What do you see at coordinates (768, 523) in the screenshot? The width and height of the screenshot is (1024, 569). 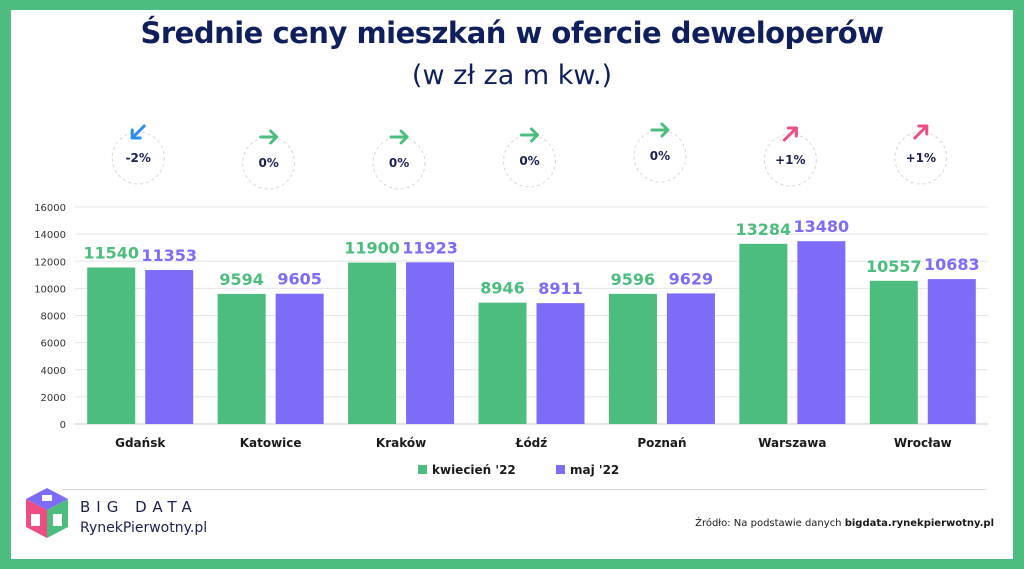 I see `source-prefix: Źródło: Na podstawie danych` at bounding box center [768, 523].